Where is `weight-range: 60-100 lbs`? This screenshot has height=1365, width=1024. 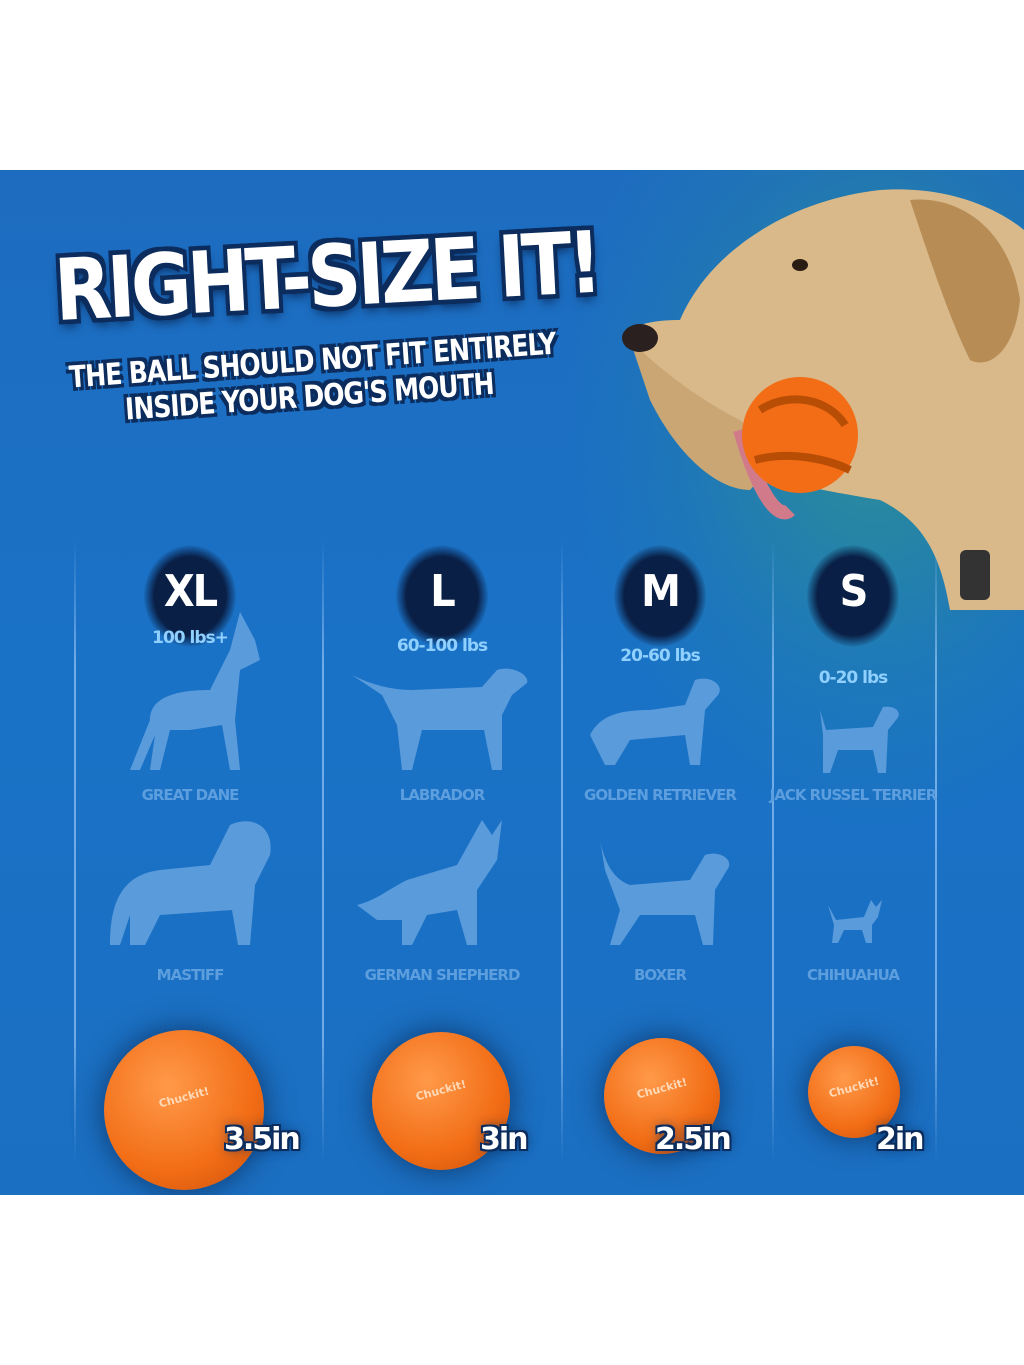 weight-range: 60-100 lbs is located at coordinates (442, 646).